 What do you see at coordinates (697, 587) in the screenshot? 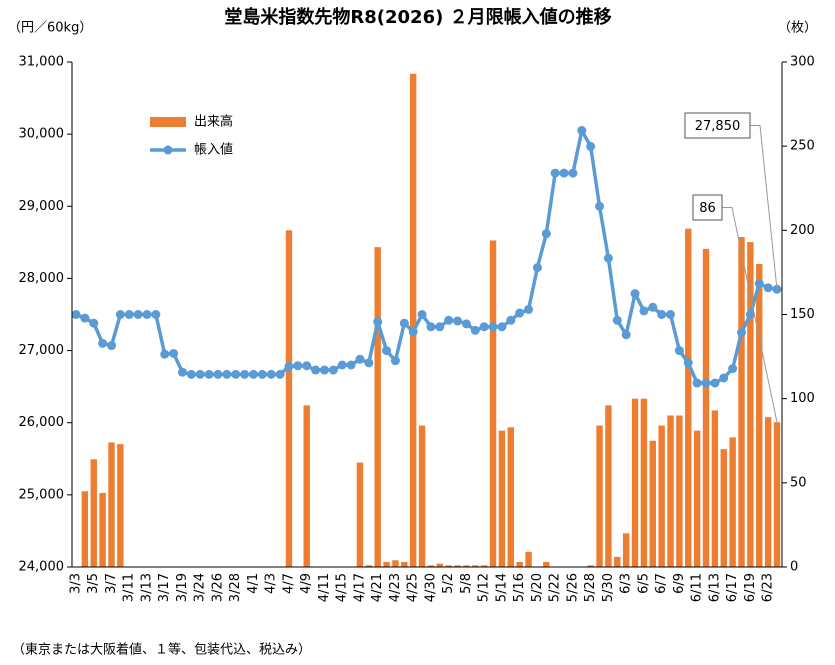
I see `x-tick-label: 6/11` at bounding box center [697, 587].